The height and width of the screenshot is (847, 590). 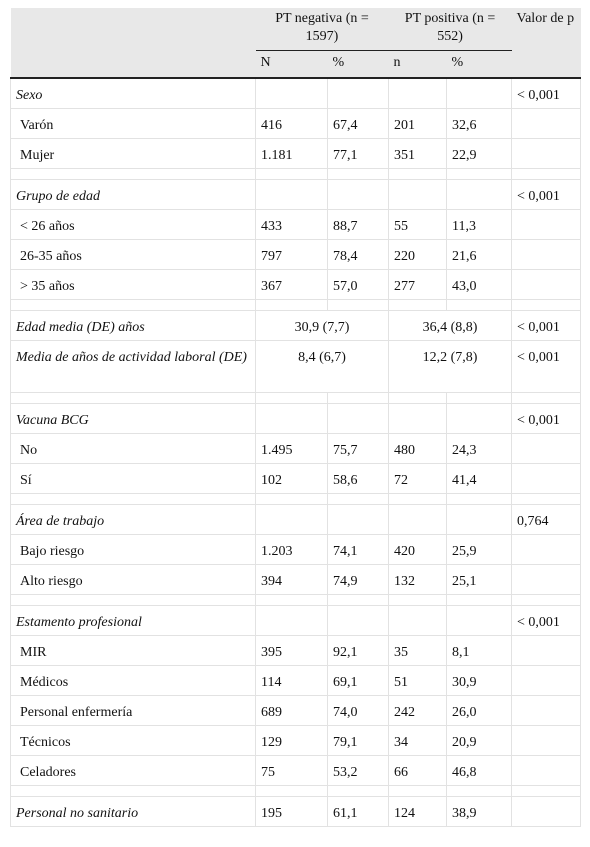 What do you see at coordinates (418, 579) in the screenshot?
I see `cell-value: 132` at bounding box center [418, 579].